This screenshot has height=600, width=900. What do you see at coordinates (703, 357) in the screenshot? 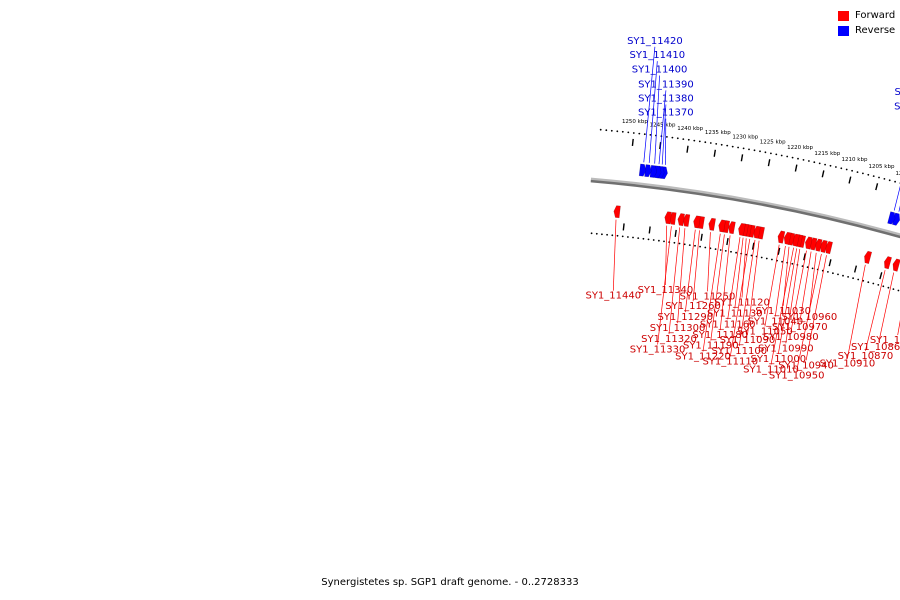
I see `forward-gene-label: SY1_11220` at bounding box center [703, 357].